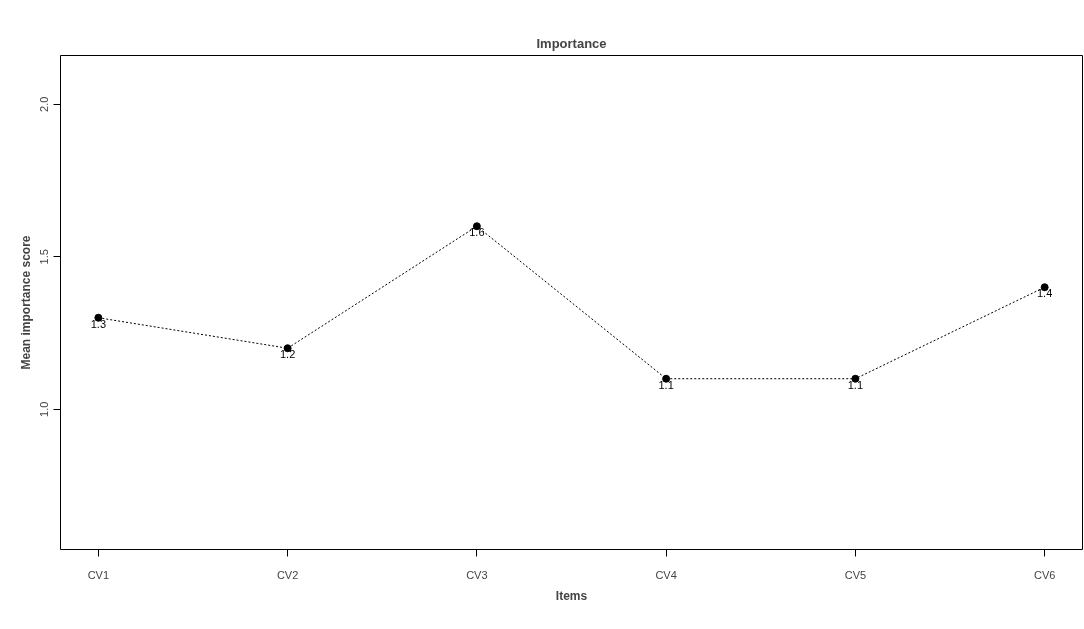 The height and width of the screenshot is (629, 1084). I want to click on y-tick-label: 2.0, so click(44, 104).